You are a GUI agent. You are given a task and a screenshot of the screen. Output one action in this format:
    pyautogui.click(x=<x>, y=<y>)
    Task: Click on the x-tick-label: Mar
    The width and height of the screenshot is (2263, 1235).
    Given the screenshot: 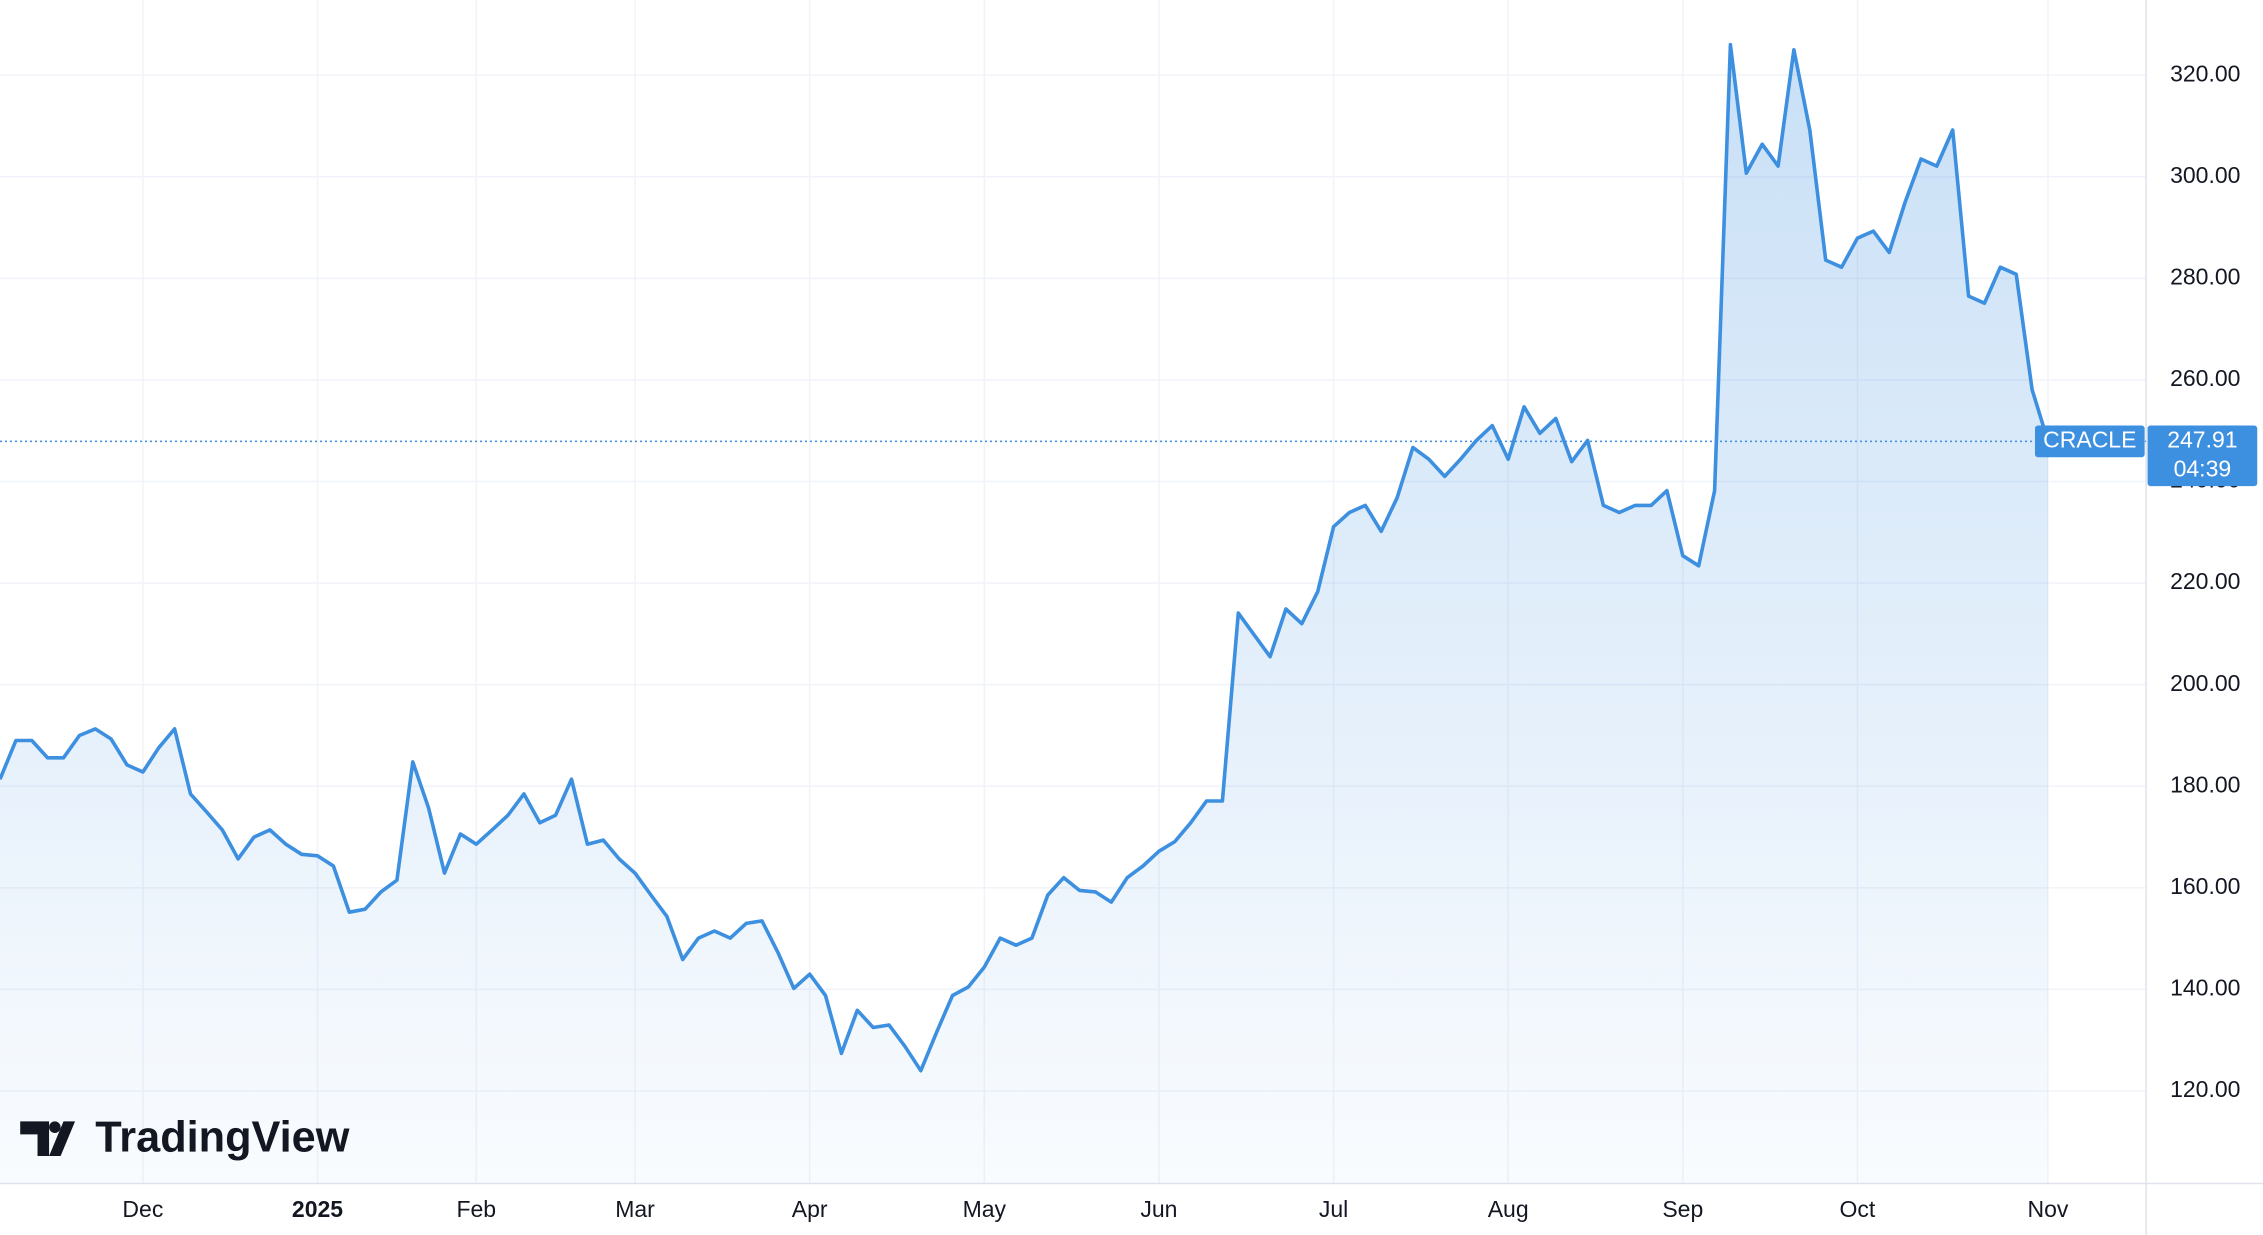 What is the action you would take?
    pyautogui.click(x=635, y=1209)
    